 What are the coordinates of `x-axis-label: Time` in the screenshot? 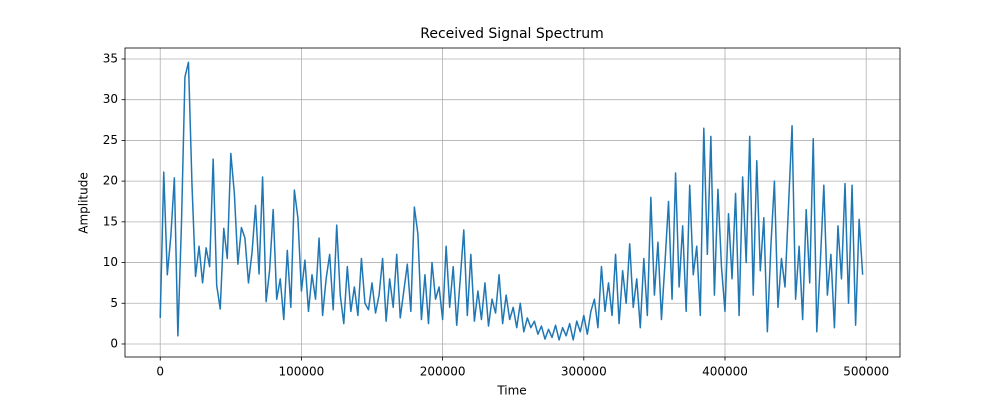 It's located at (511, 391).